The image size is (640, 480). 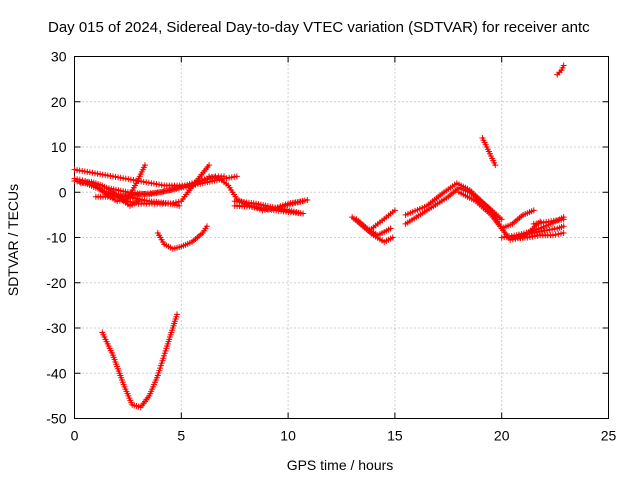 What do you see at coordinates (59, 147) in the screenshot?
I see `y-tick-label: 10` at bounding box center [59, 147].